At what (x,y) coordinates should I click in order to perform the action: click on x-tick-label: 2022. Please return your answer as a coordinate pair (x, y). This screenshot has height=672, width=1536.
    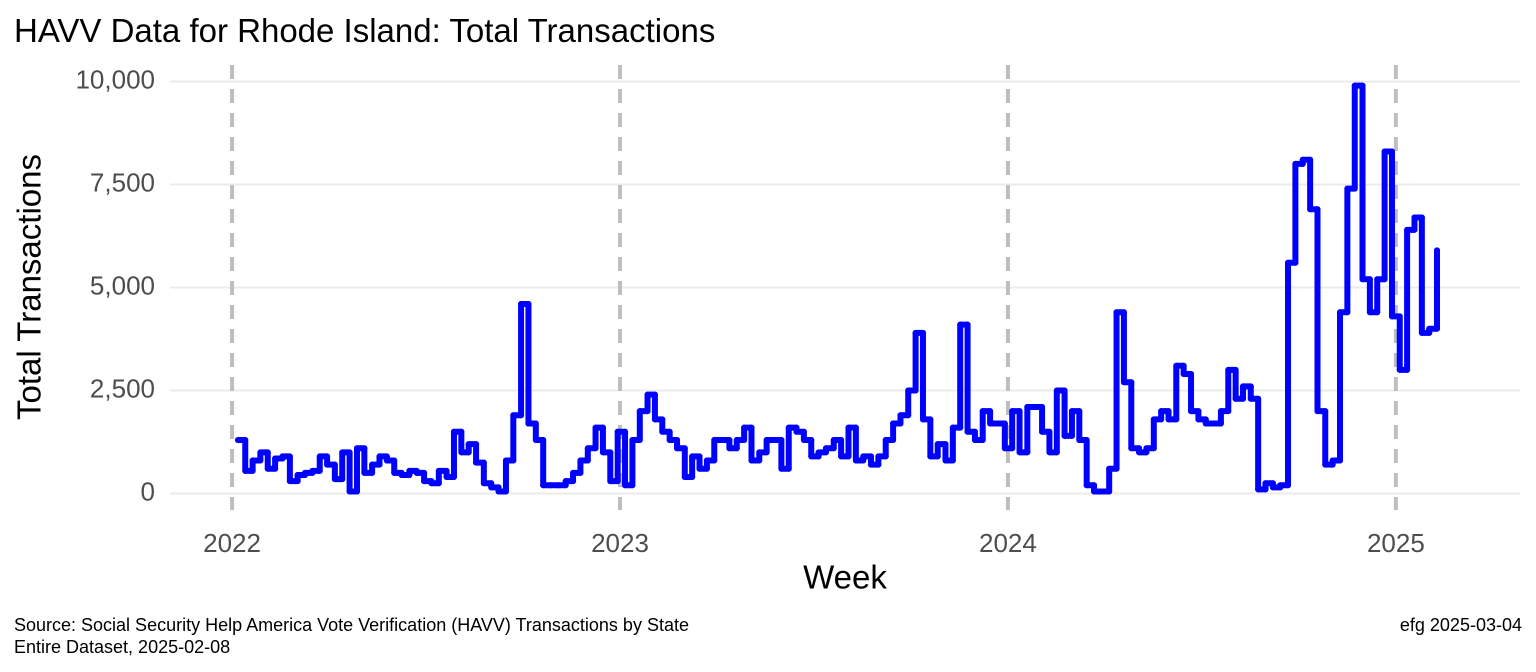
    Looking at the image, I should click on (232, 543).